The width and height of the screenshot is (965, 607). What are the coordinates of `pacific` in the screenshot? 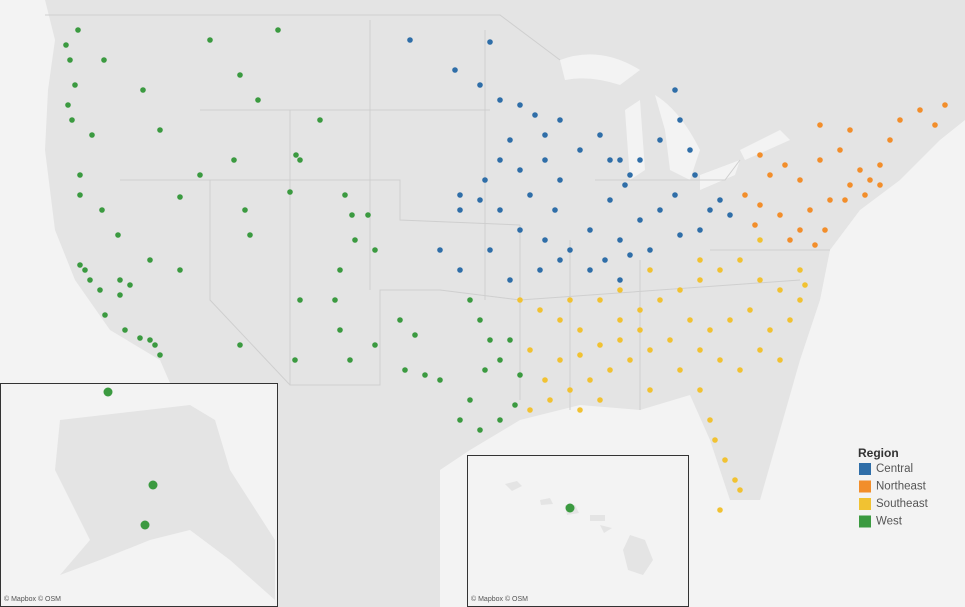 It's located at (85, 191).